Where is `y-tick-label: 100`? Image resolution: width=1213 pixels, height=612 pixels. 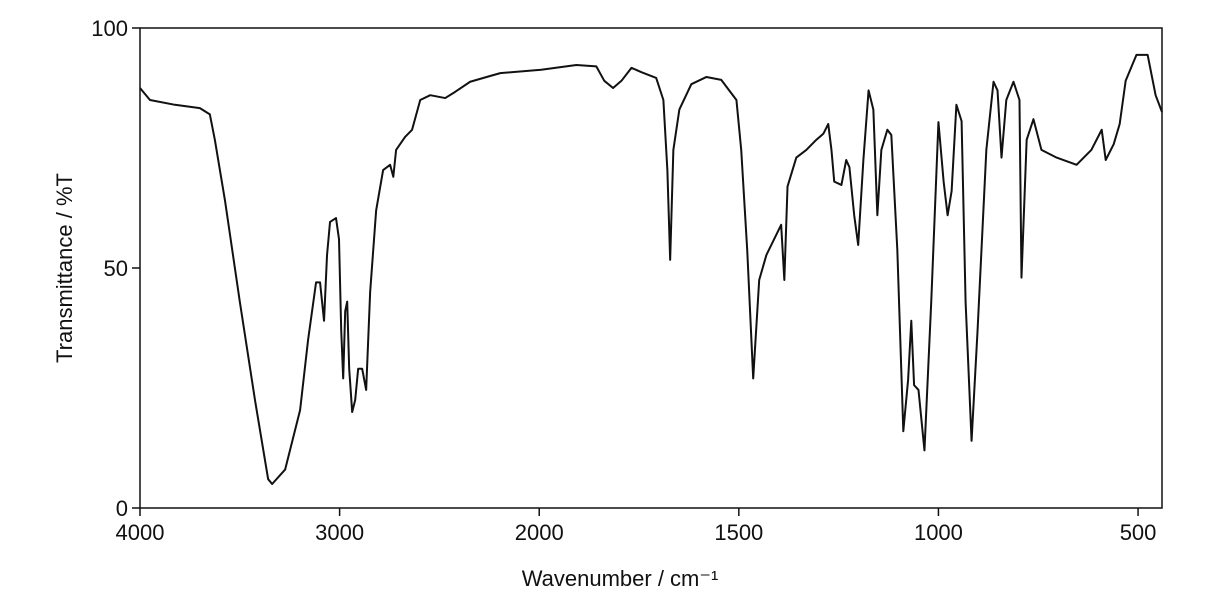
y-tick-label: 100 is located at coordinates (109, 28).